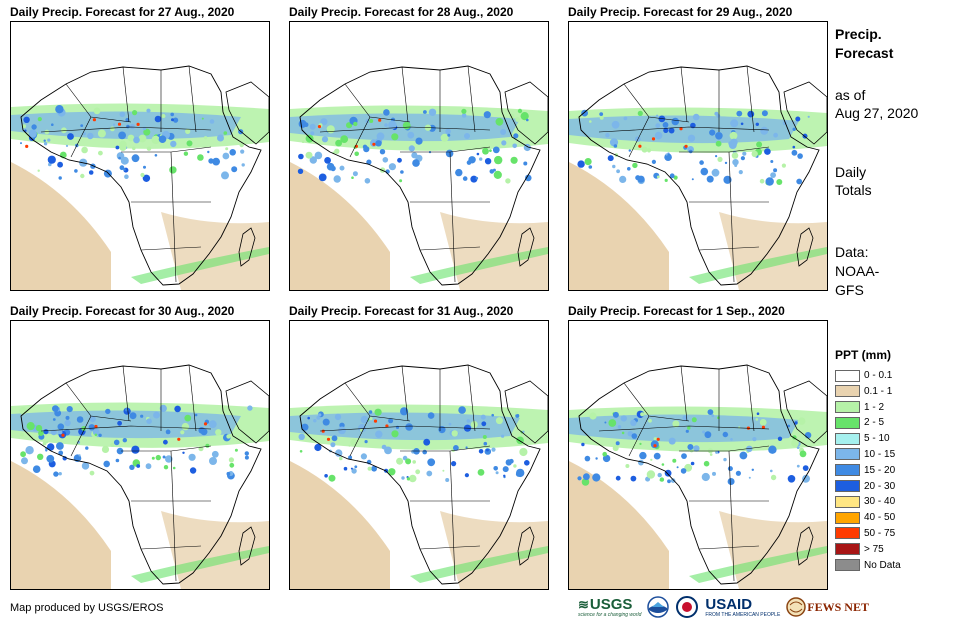 This screenshot has width=967, height=626. I want to click on fewsnet-logo: FEWS NET, so click(827, 607).